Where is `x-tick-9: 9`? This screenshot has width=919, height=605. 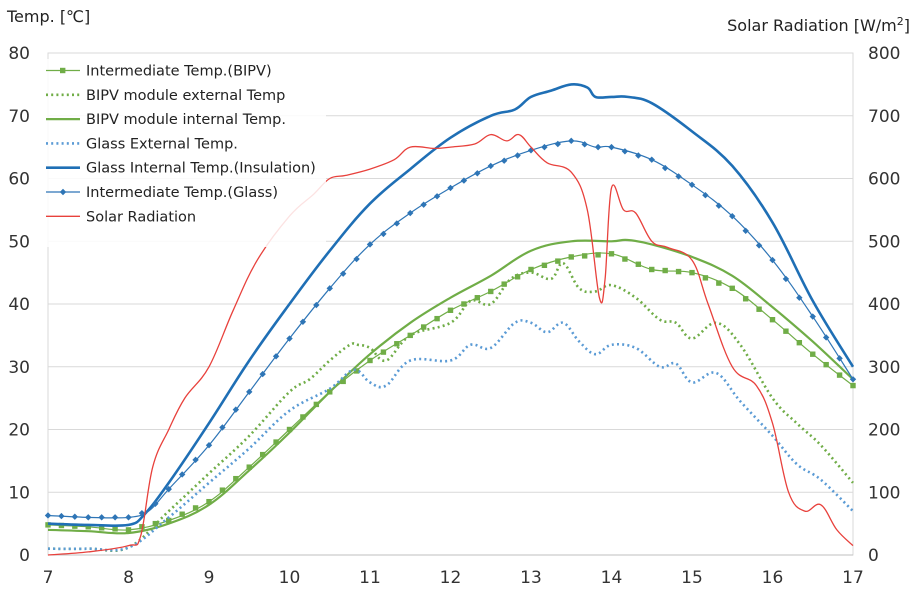
x-tick-9: 9 is located at coordinates (209, 578).